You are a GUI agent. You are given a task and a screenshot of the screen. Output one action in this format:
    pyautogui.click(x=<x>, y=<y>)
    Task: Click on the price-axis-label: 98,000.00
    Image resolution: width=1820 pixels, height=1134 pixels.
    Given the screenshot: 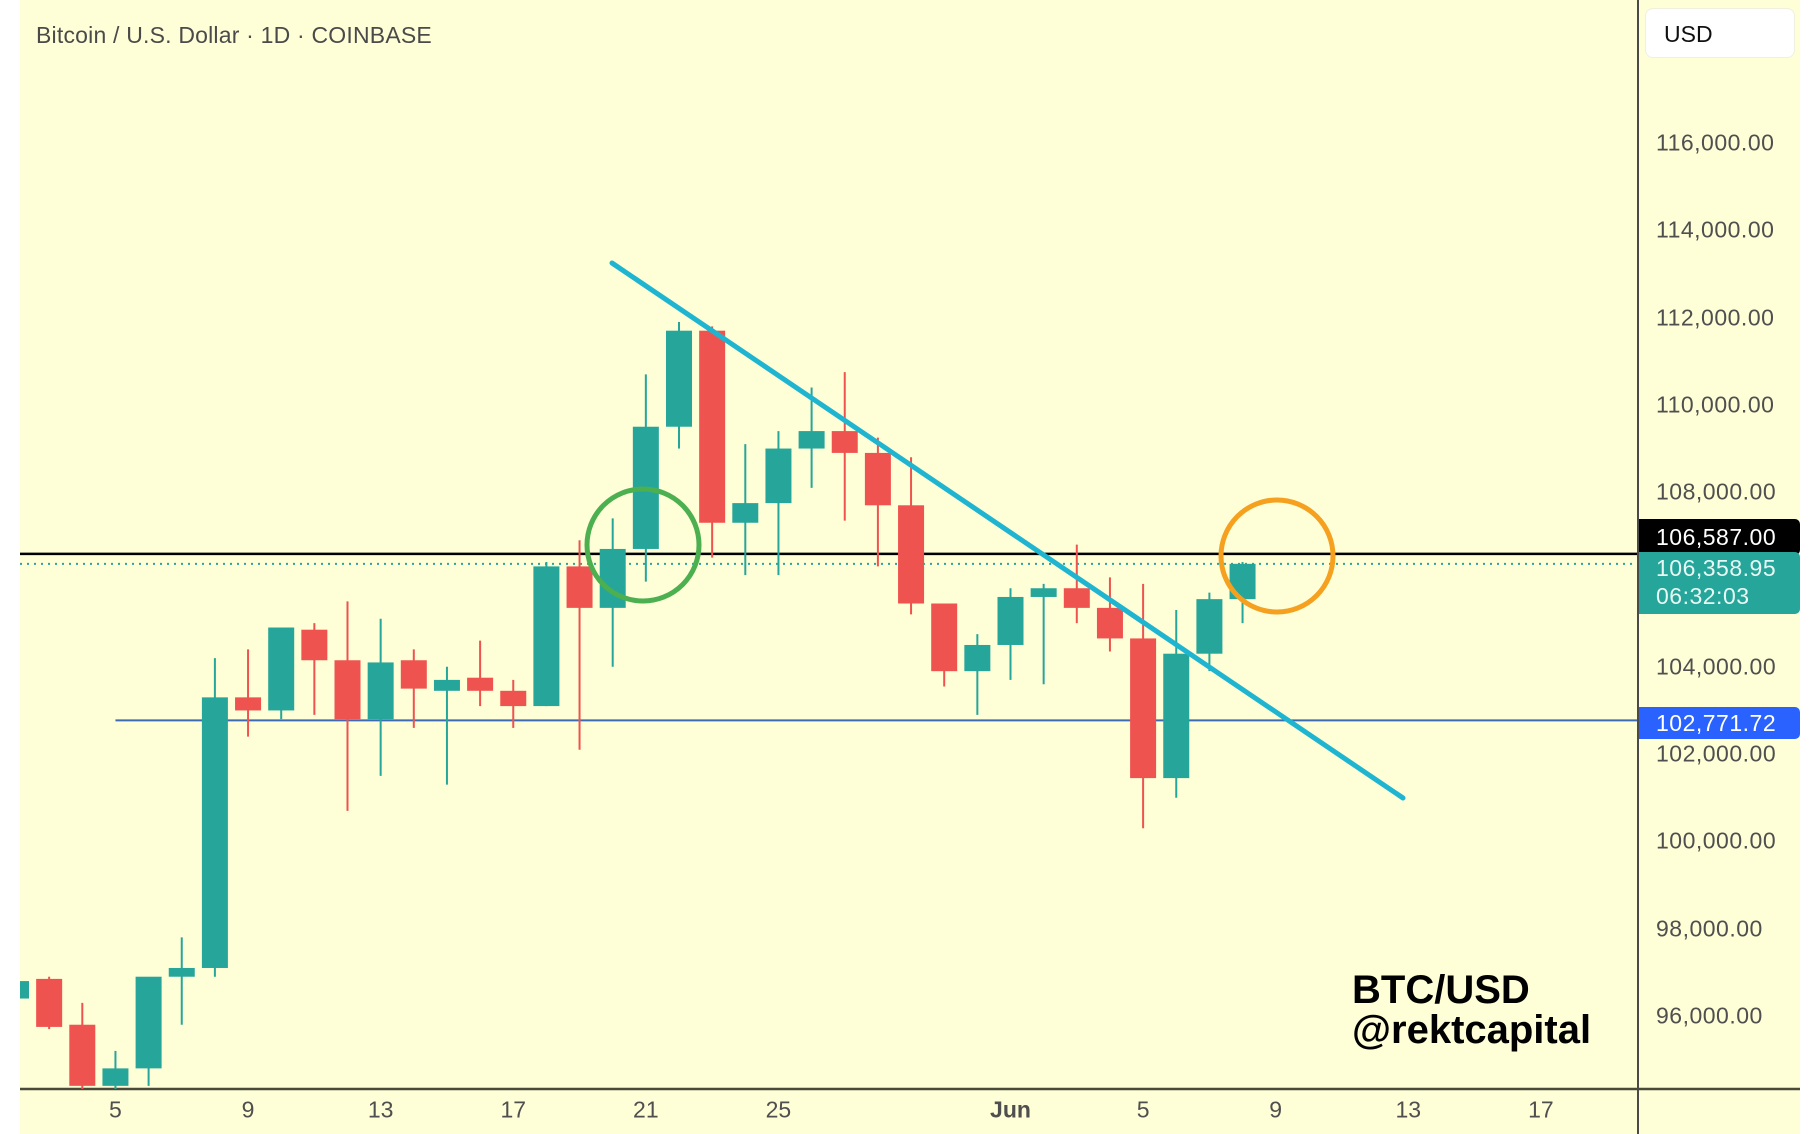 What is the action you would take?
    pyautogui.click(x=1709, y=928)
    